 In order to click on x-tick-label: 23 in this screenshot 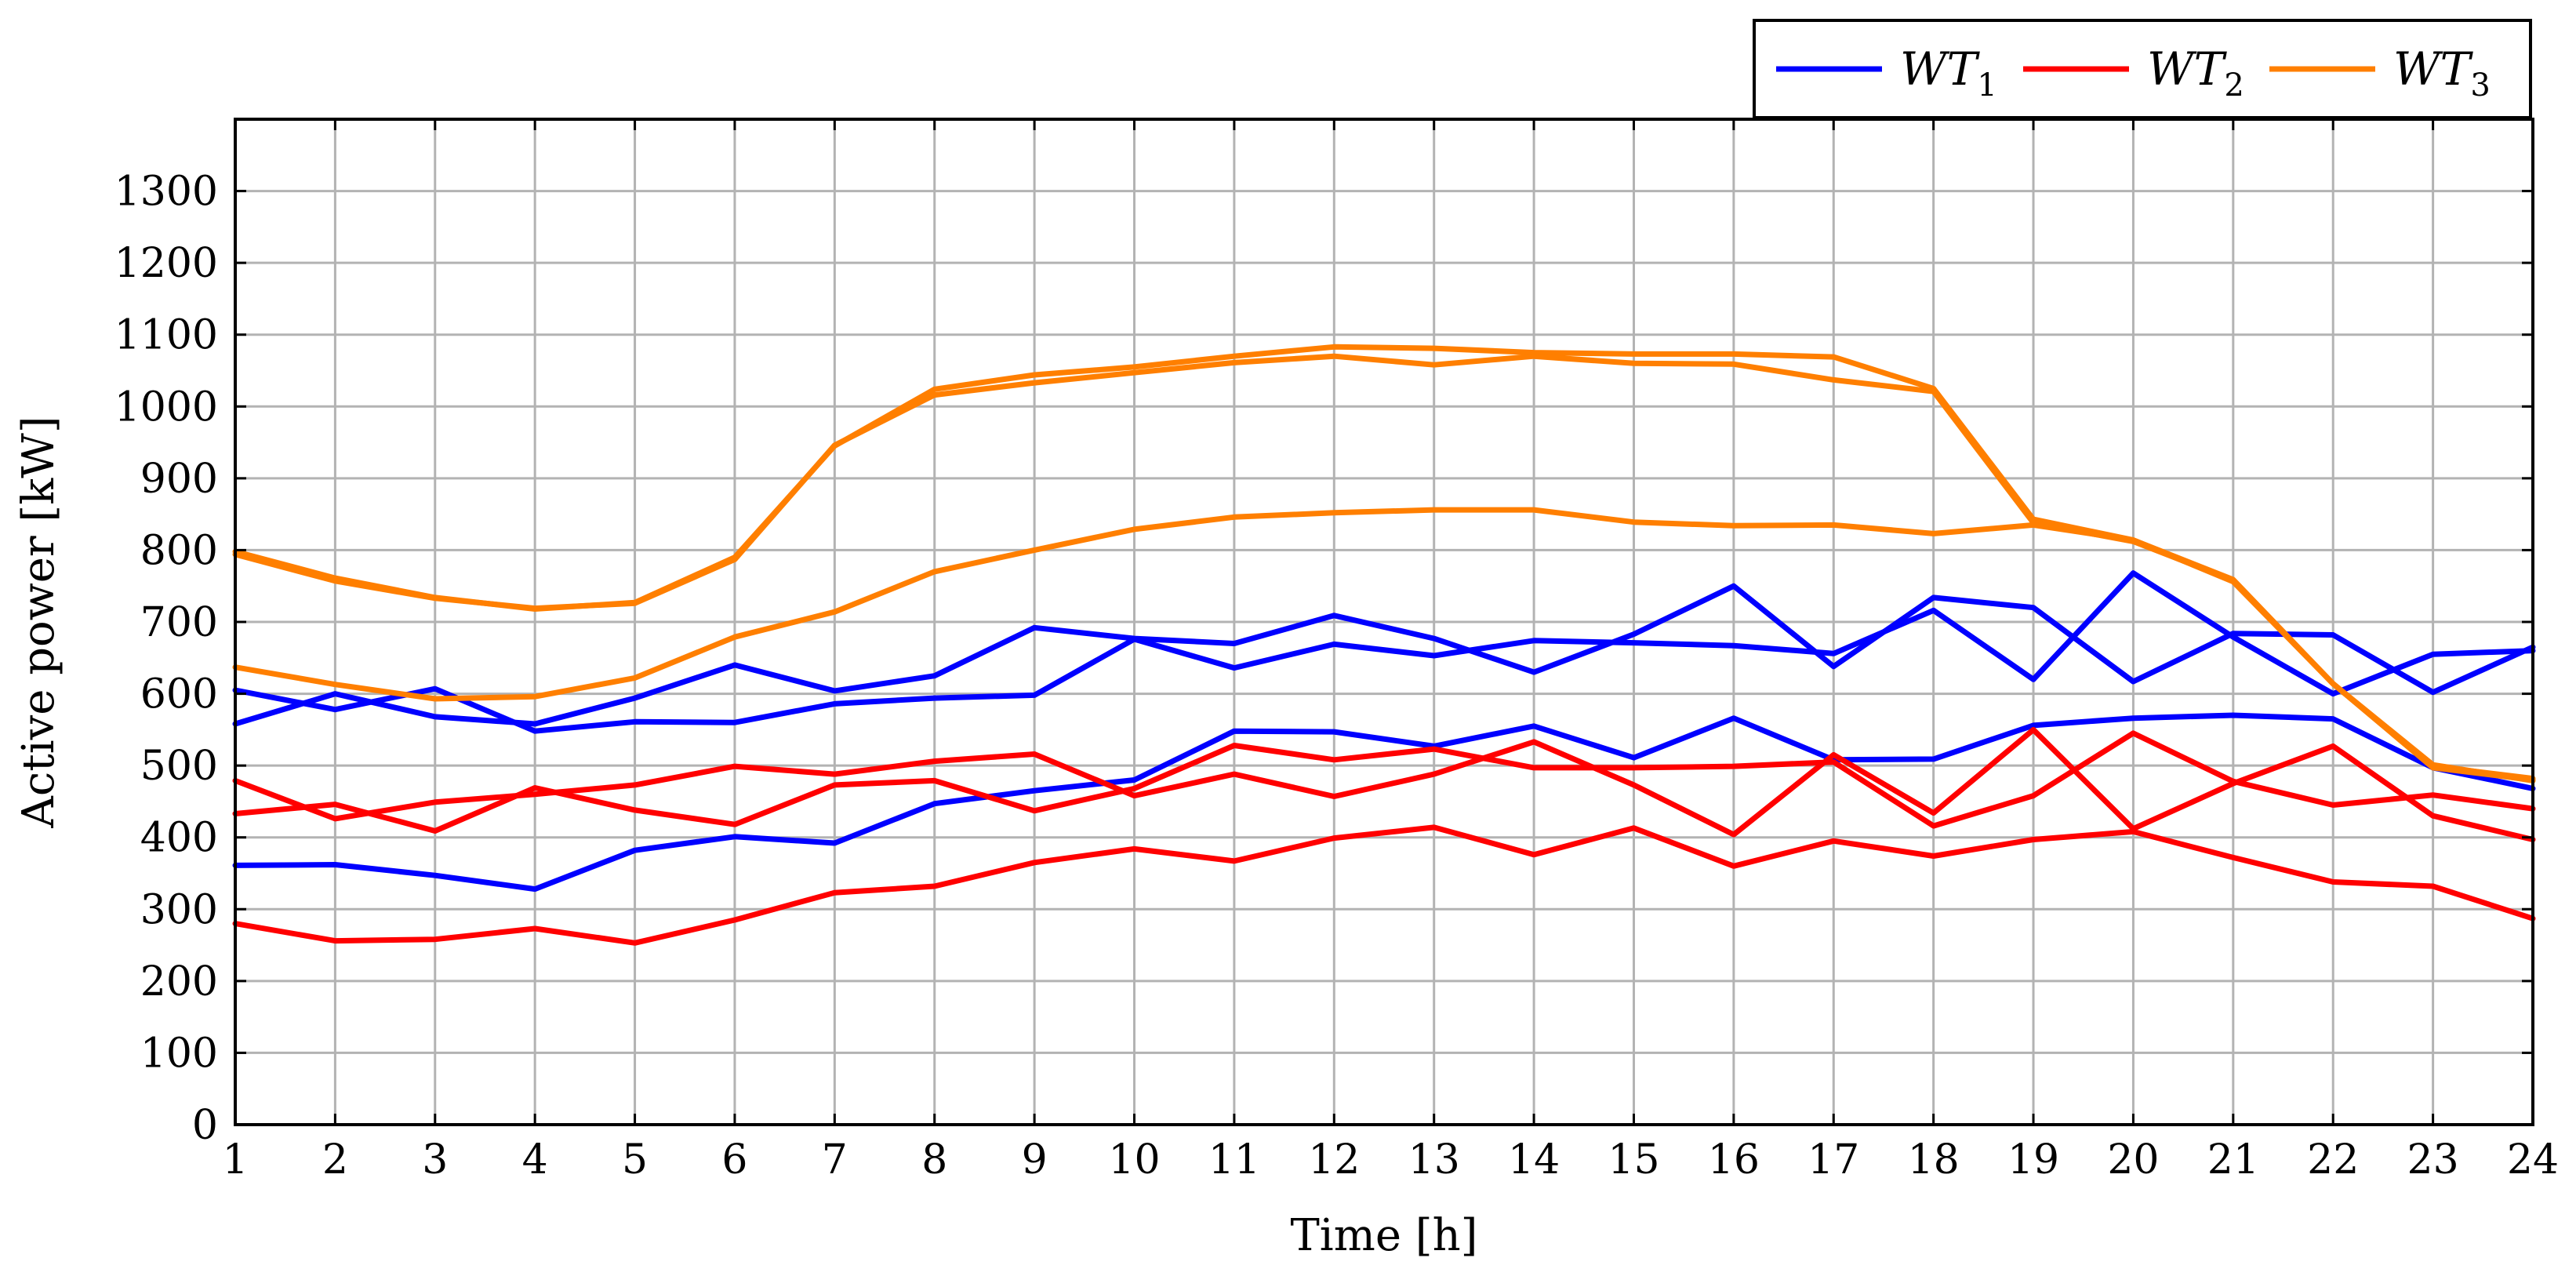, I will do `click(2433, 1160)`.